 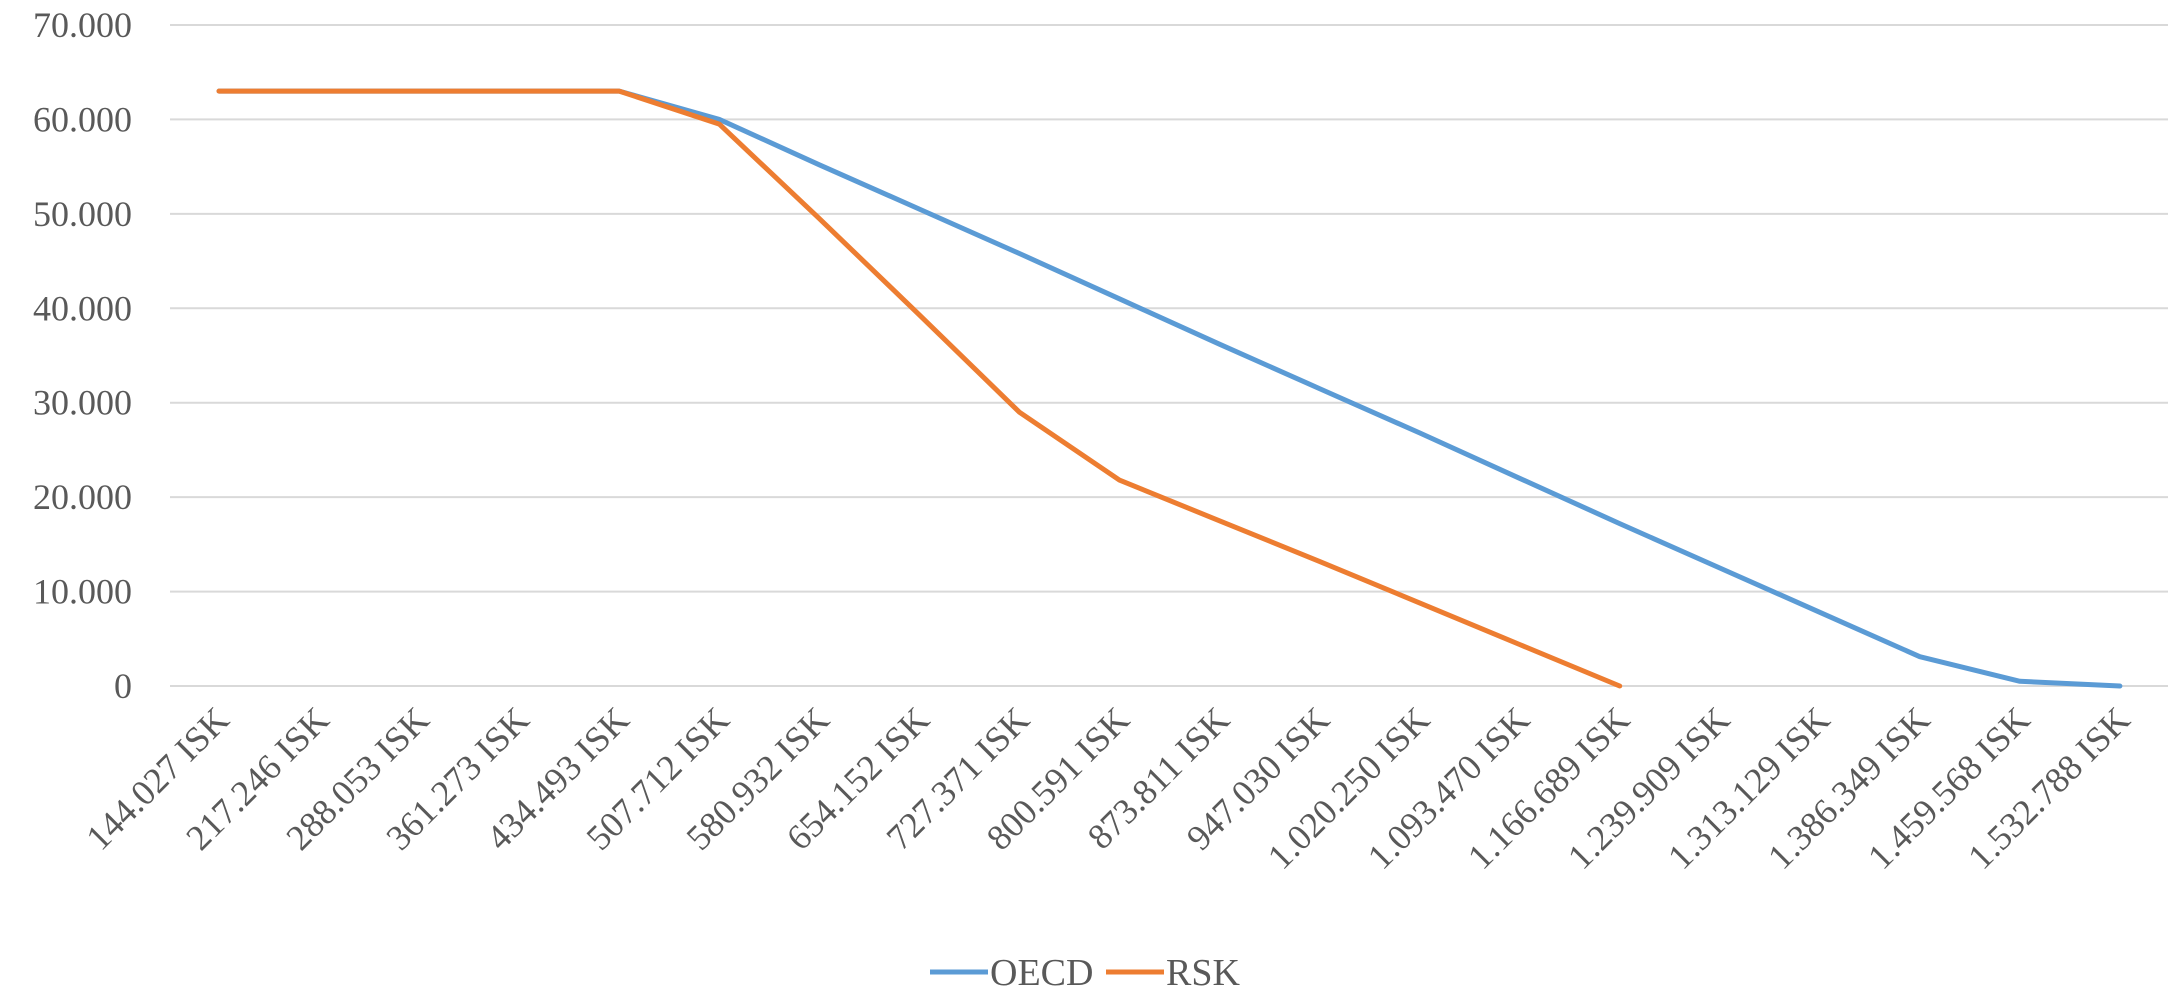 I want to click on legend: OECD RSK, so click(x=1085, y=973).